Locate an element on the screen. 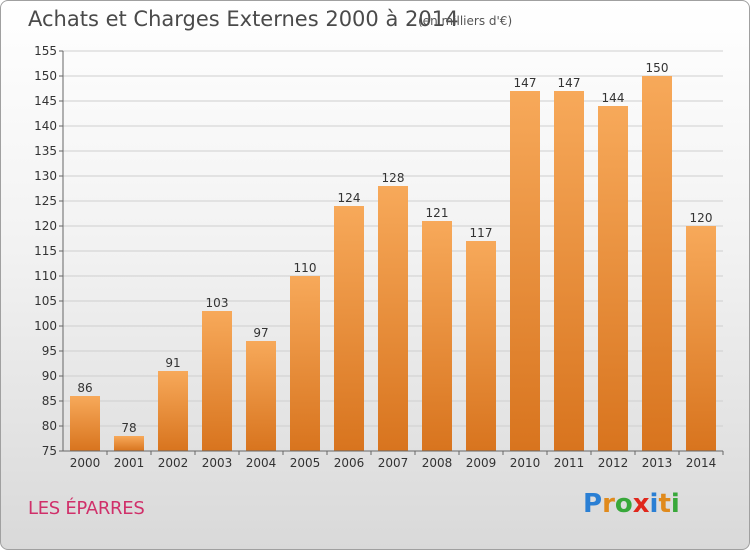 The height and width of the screenshot is (550, 750). y-tick-label: 100 is located at coordinates (45, 326).